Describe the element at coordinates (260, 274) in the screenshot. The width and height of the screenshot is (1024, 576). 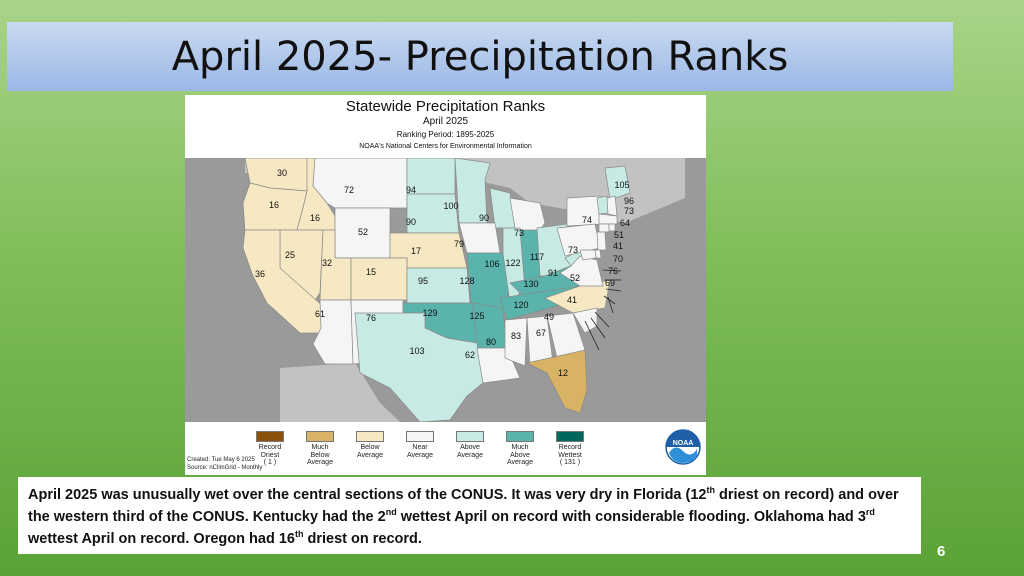
I see `rank-label-ca: 36` at that location.